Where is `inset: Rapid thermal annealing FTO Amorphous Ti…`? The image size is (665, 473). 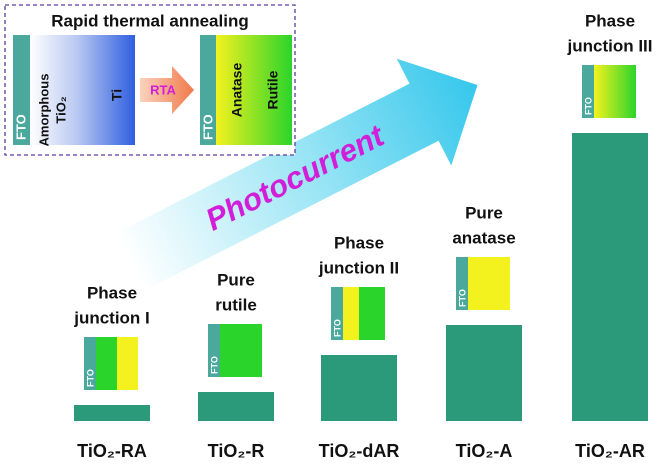
inset: Rapid thermal annealing FTO Amorphous Ti… is located at coordinates (150, 80).